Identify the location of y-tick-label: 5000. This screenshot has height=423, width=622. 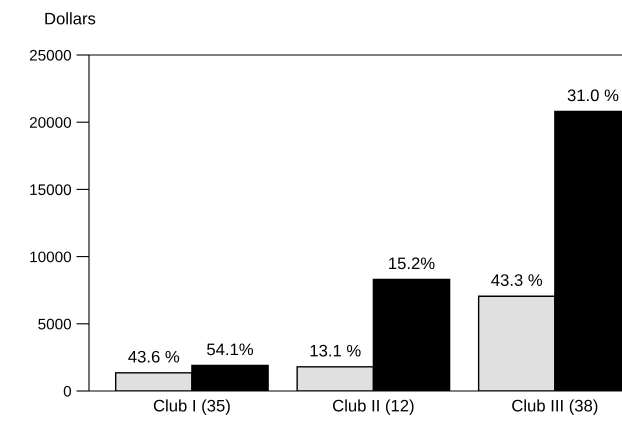
(55, 324).